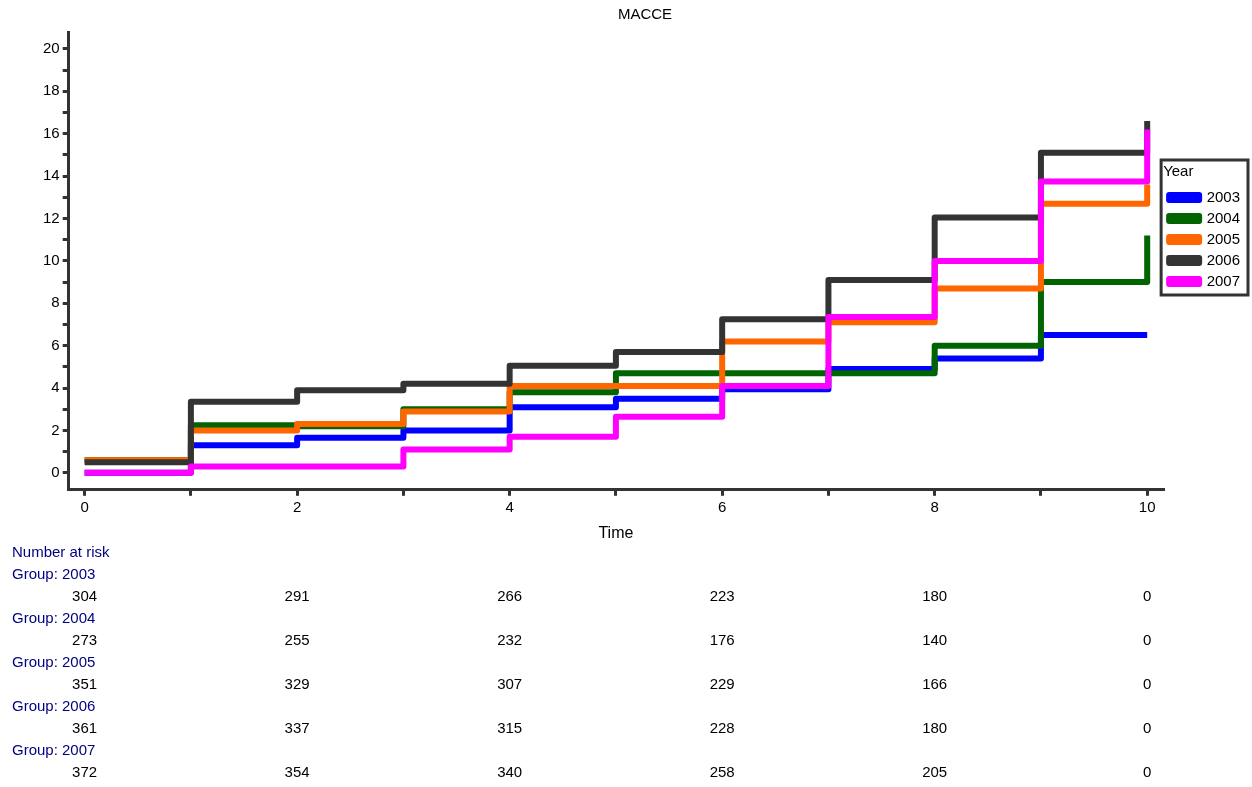 The image size is (1252, 787). What do you see at coordinates (722, 684) in the screenshot?
I see `text: 229` at bounding box center [722, 684].